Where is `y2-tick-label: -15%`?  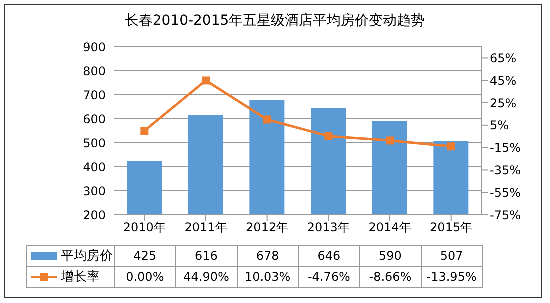
y2-tick-label: -15% is located at coordinates (506, 148).